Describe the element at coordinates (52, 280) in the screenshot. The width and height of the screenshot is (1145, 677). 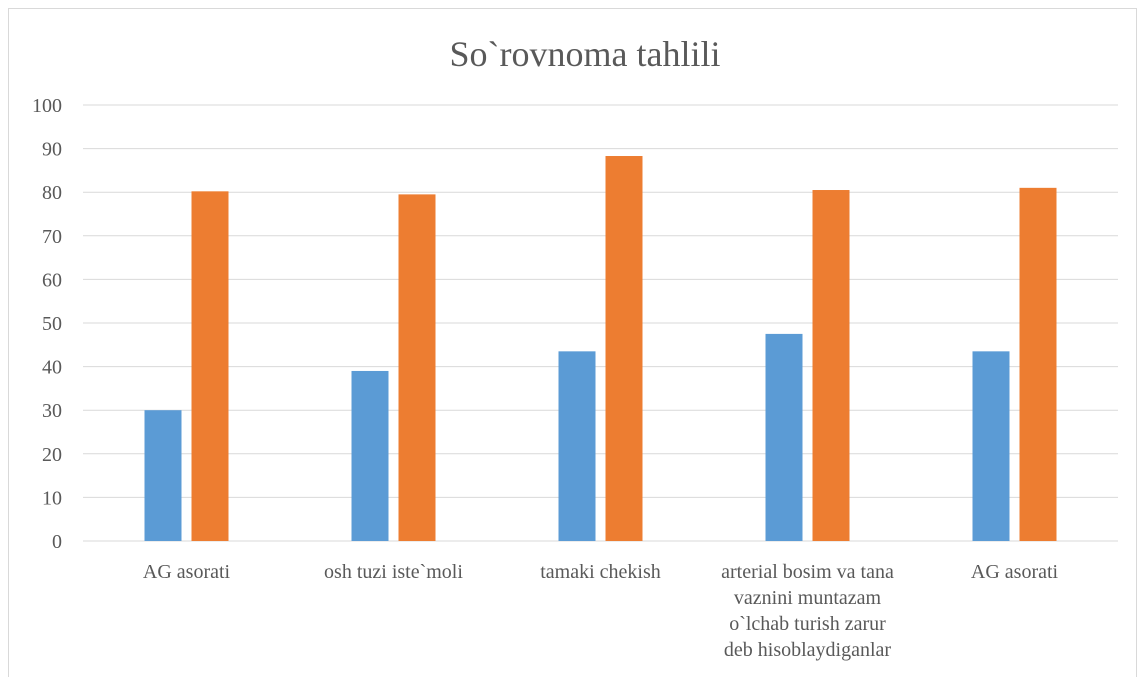
I see `y-tick-label: 60` at that location.